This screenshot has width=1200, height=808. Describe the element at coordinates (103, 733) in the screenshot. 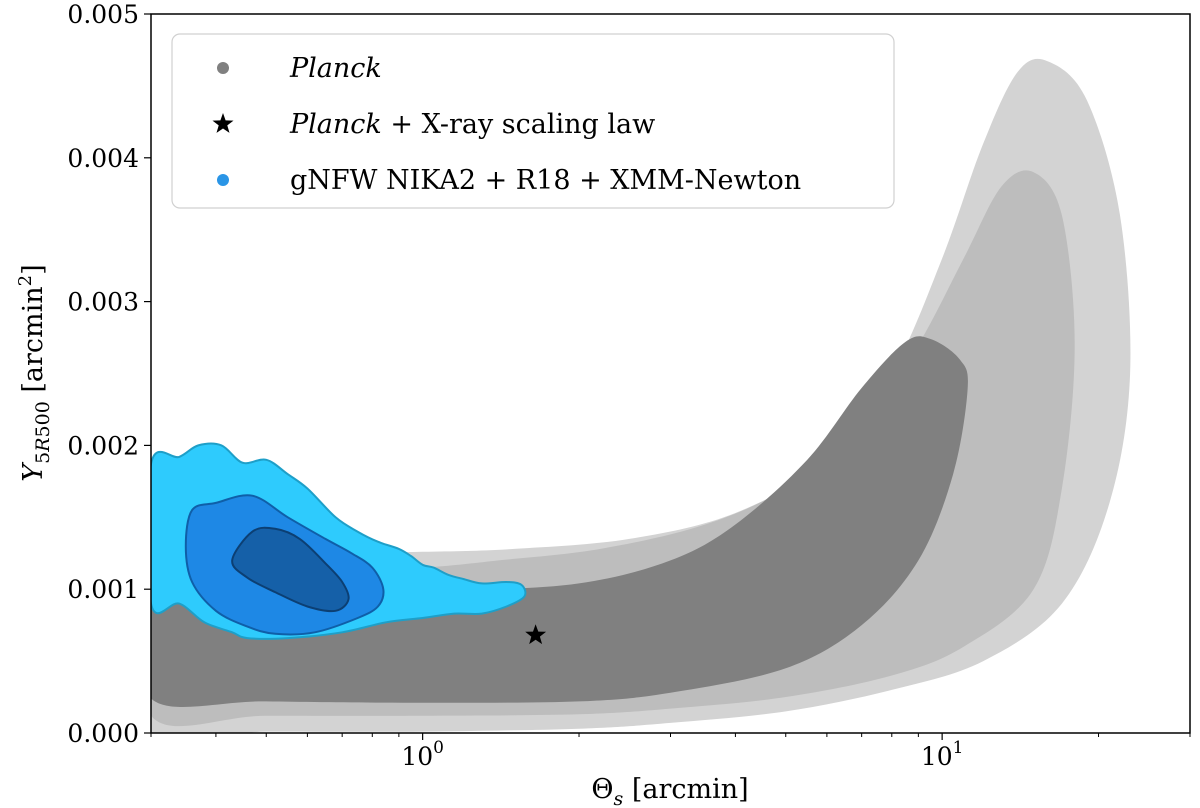

I see `y-tick-label: 0.000` at that location.